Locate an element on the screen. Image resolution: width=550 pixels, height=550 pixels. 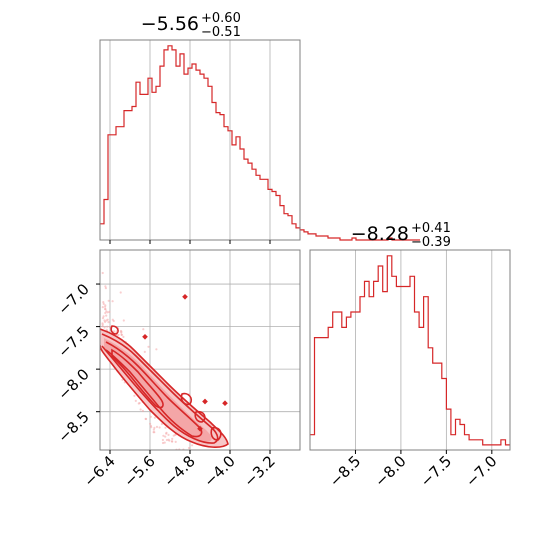
joint-x-tick-label: −4.8 is located at coordinates (179, 471).